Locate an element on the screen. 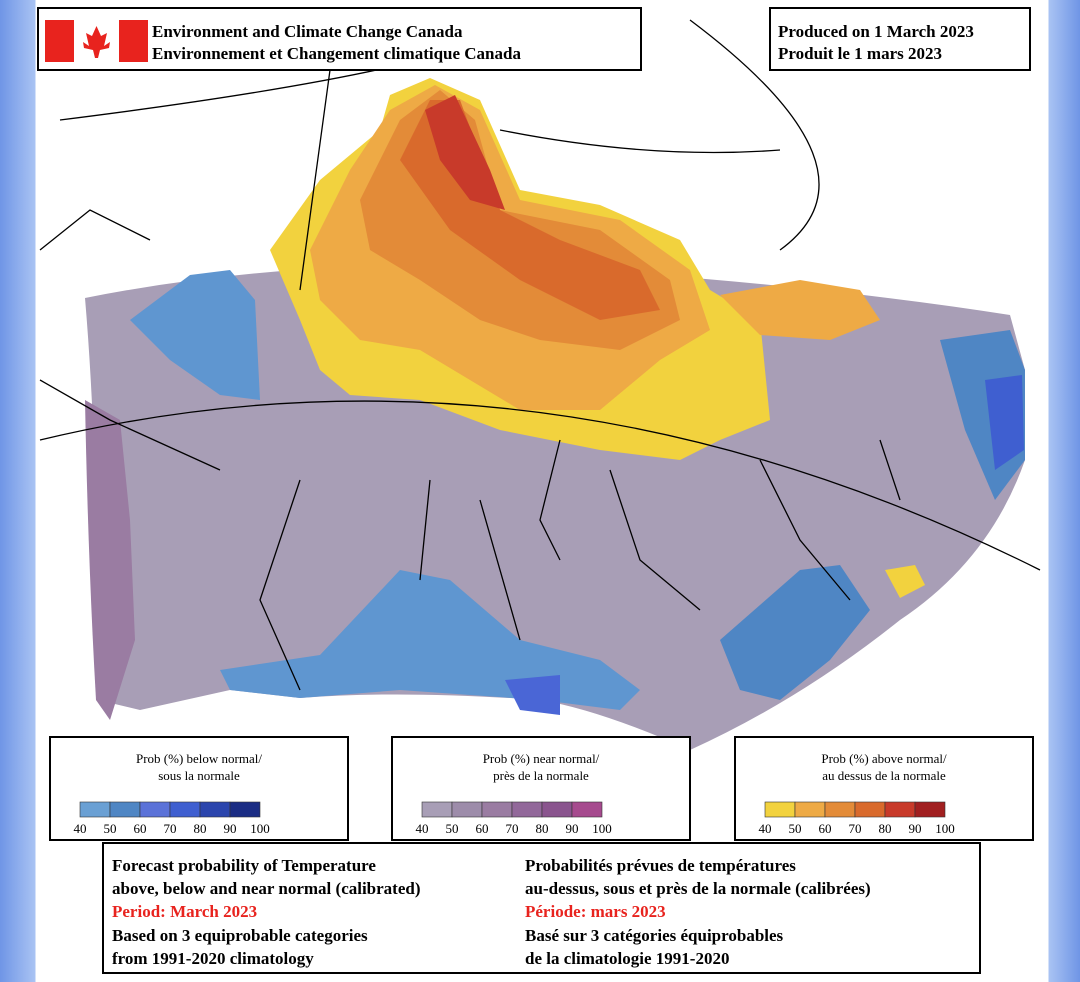 This screenshot has height=982, width=1080. footer-basis: Basé sur 3 catégories équiprobables is located at coordinates (654, 935).